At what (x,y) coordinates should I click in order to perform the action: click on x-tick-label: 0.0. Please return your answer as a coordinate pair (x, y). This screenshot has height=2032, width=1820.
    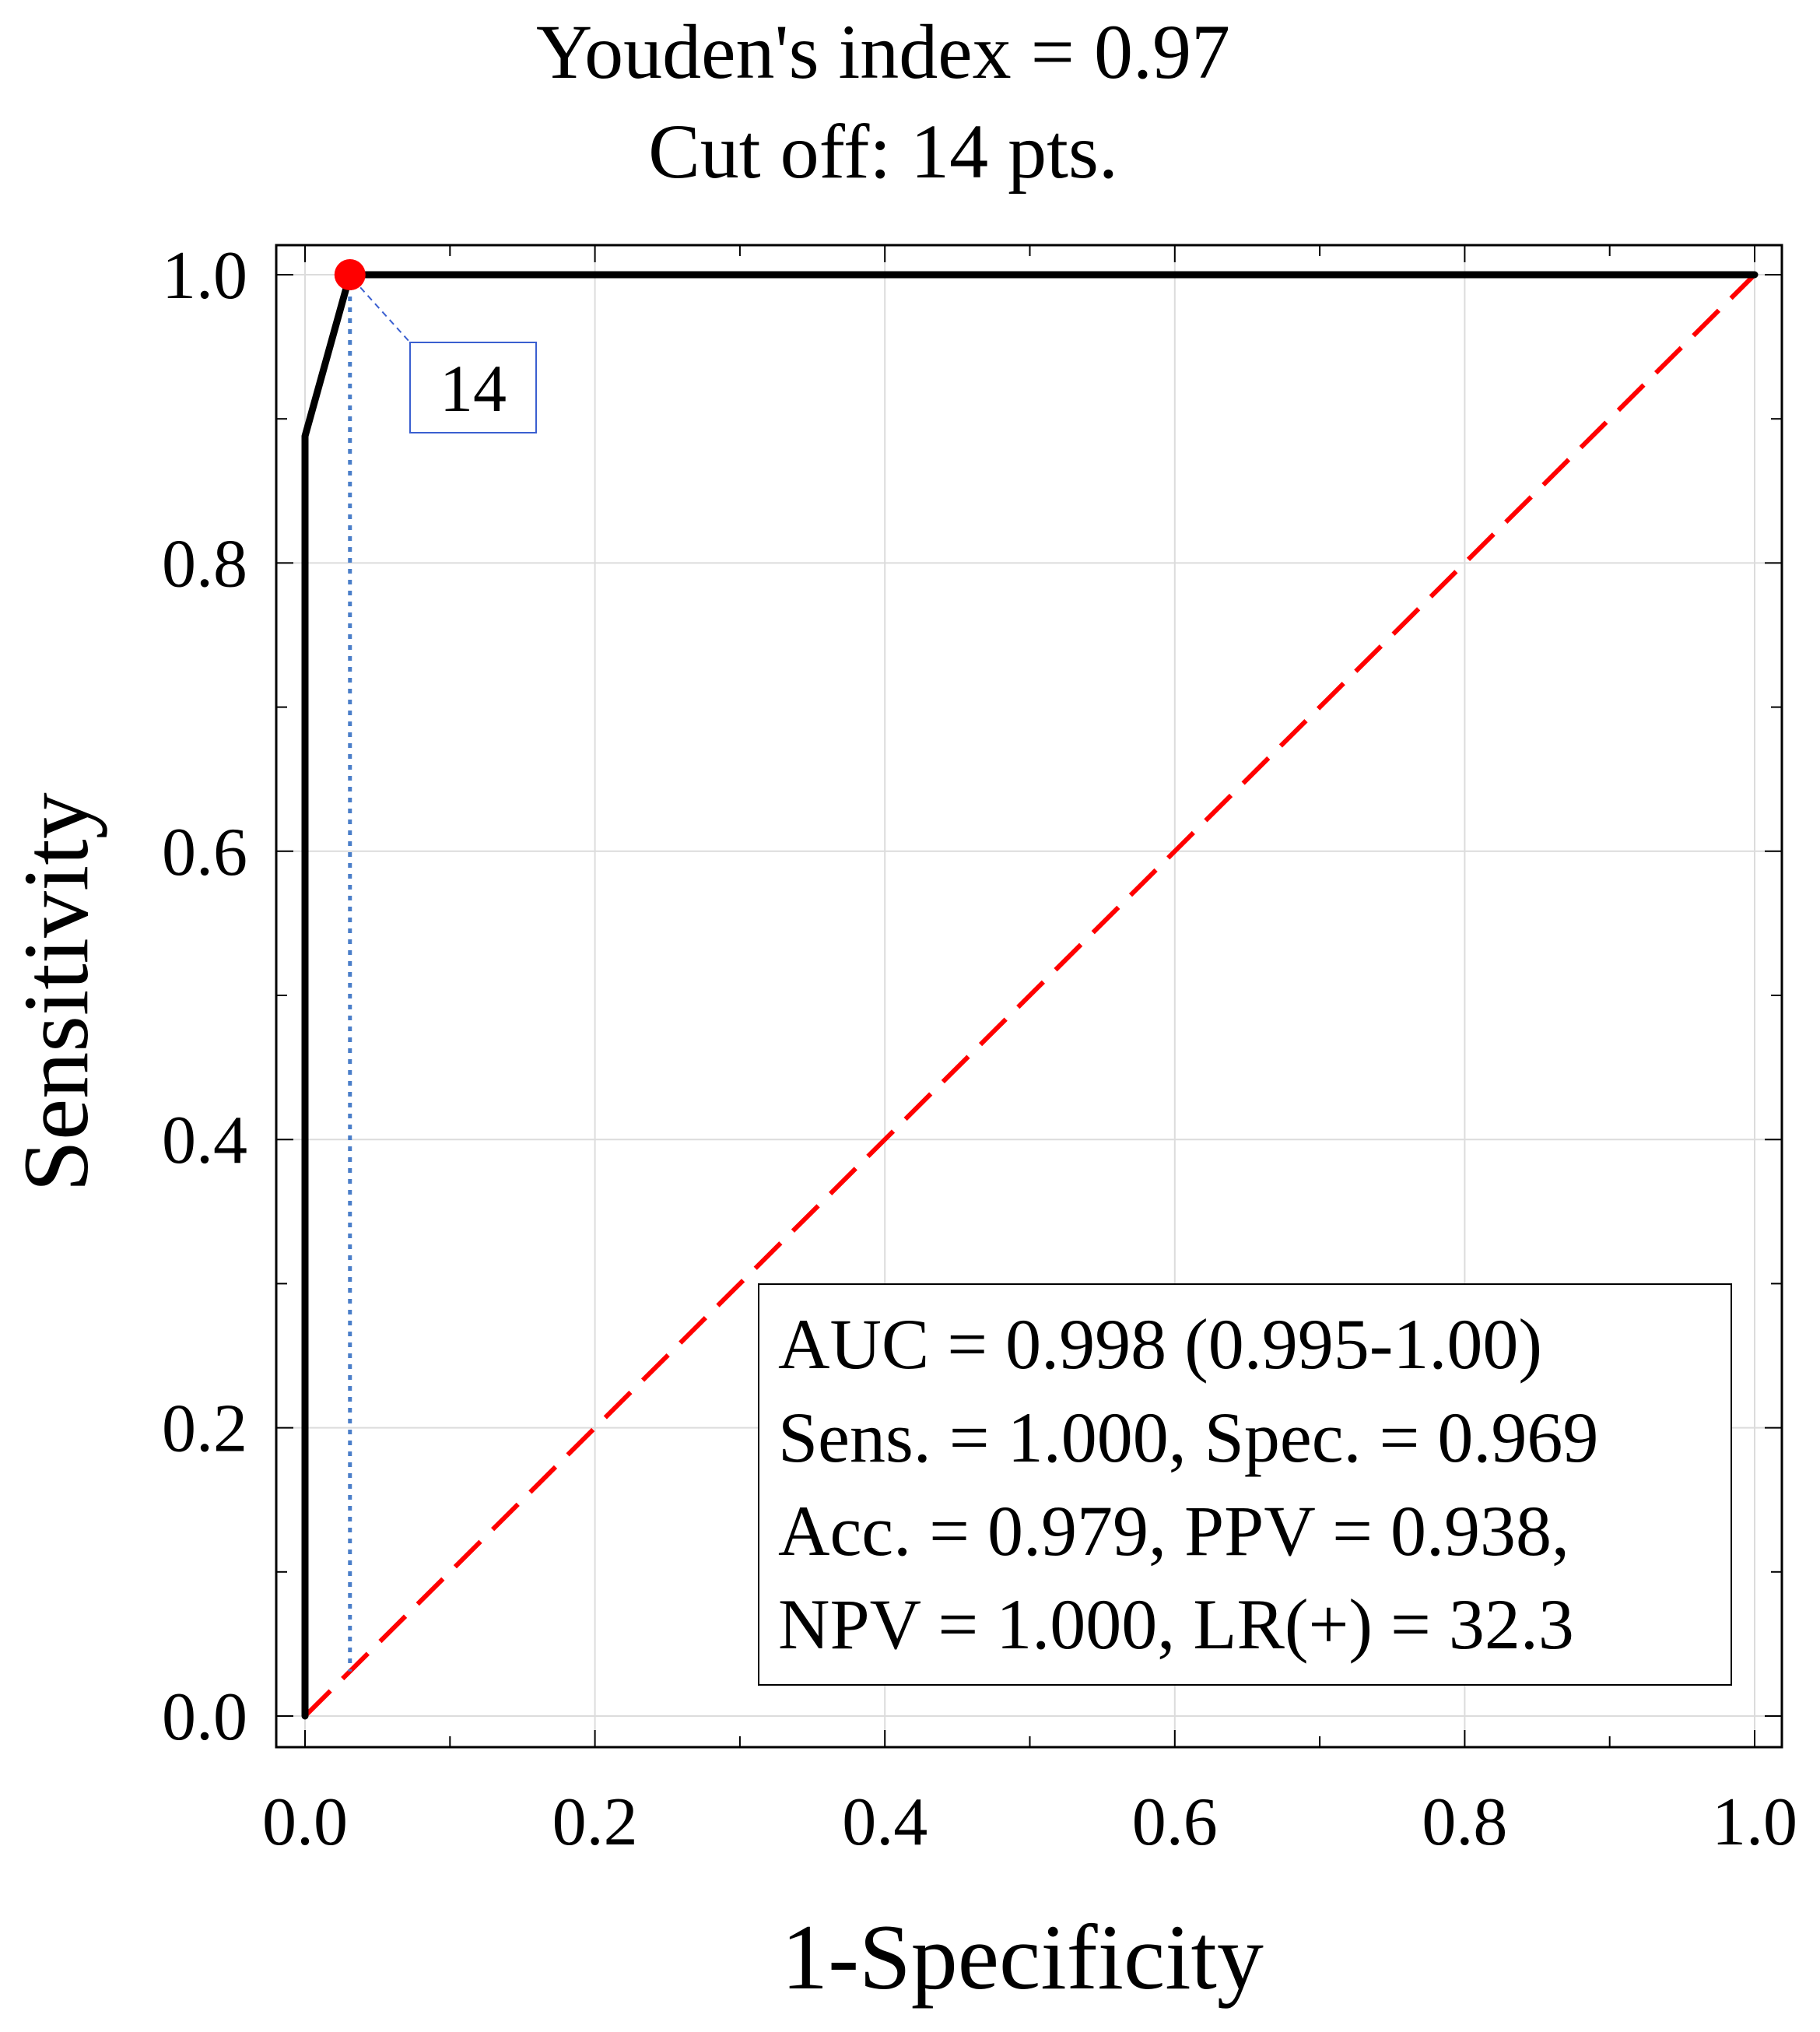
    Looking at the image, I should click on (305, 1823).